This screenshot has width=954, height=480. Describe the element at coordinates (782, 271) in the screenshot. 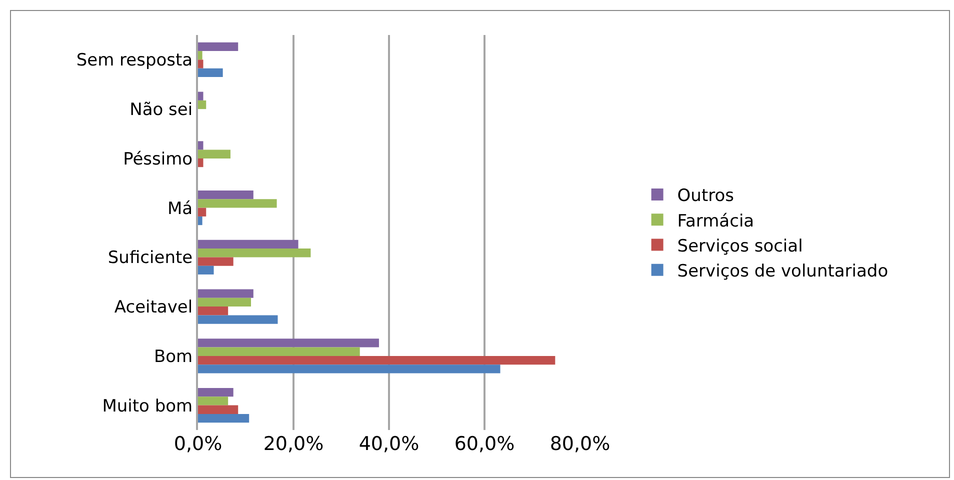

I see `legend-label: Serviços de voluntariado` at that location.